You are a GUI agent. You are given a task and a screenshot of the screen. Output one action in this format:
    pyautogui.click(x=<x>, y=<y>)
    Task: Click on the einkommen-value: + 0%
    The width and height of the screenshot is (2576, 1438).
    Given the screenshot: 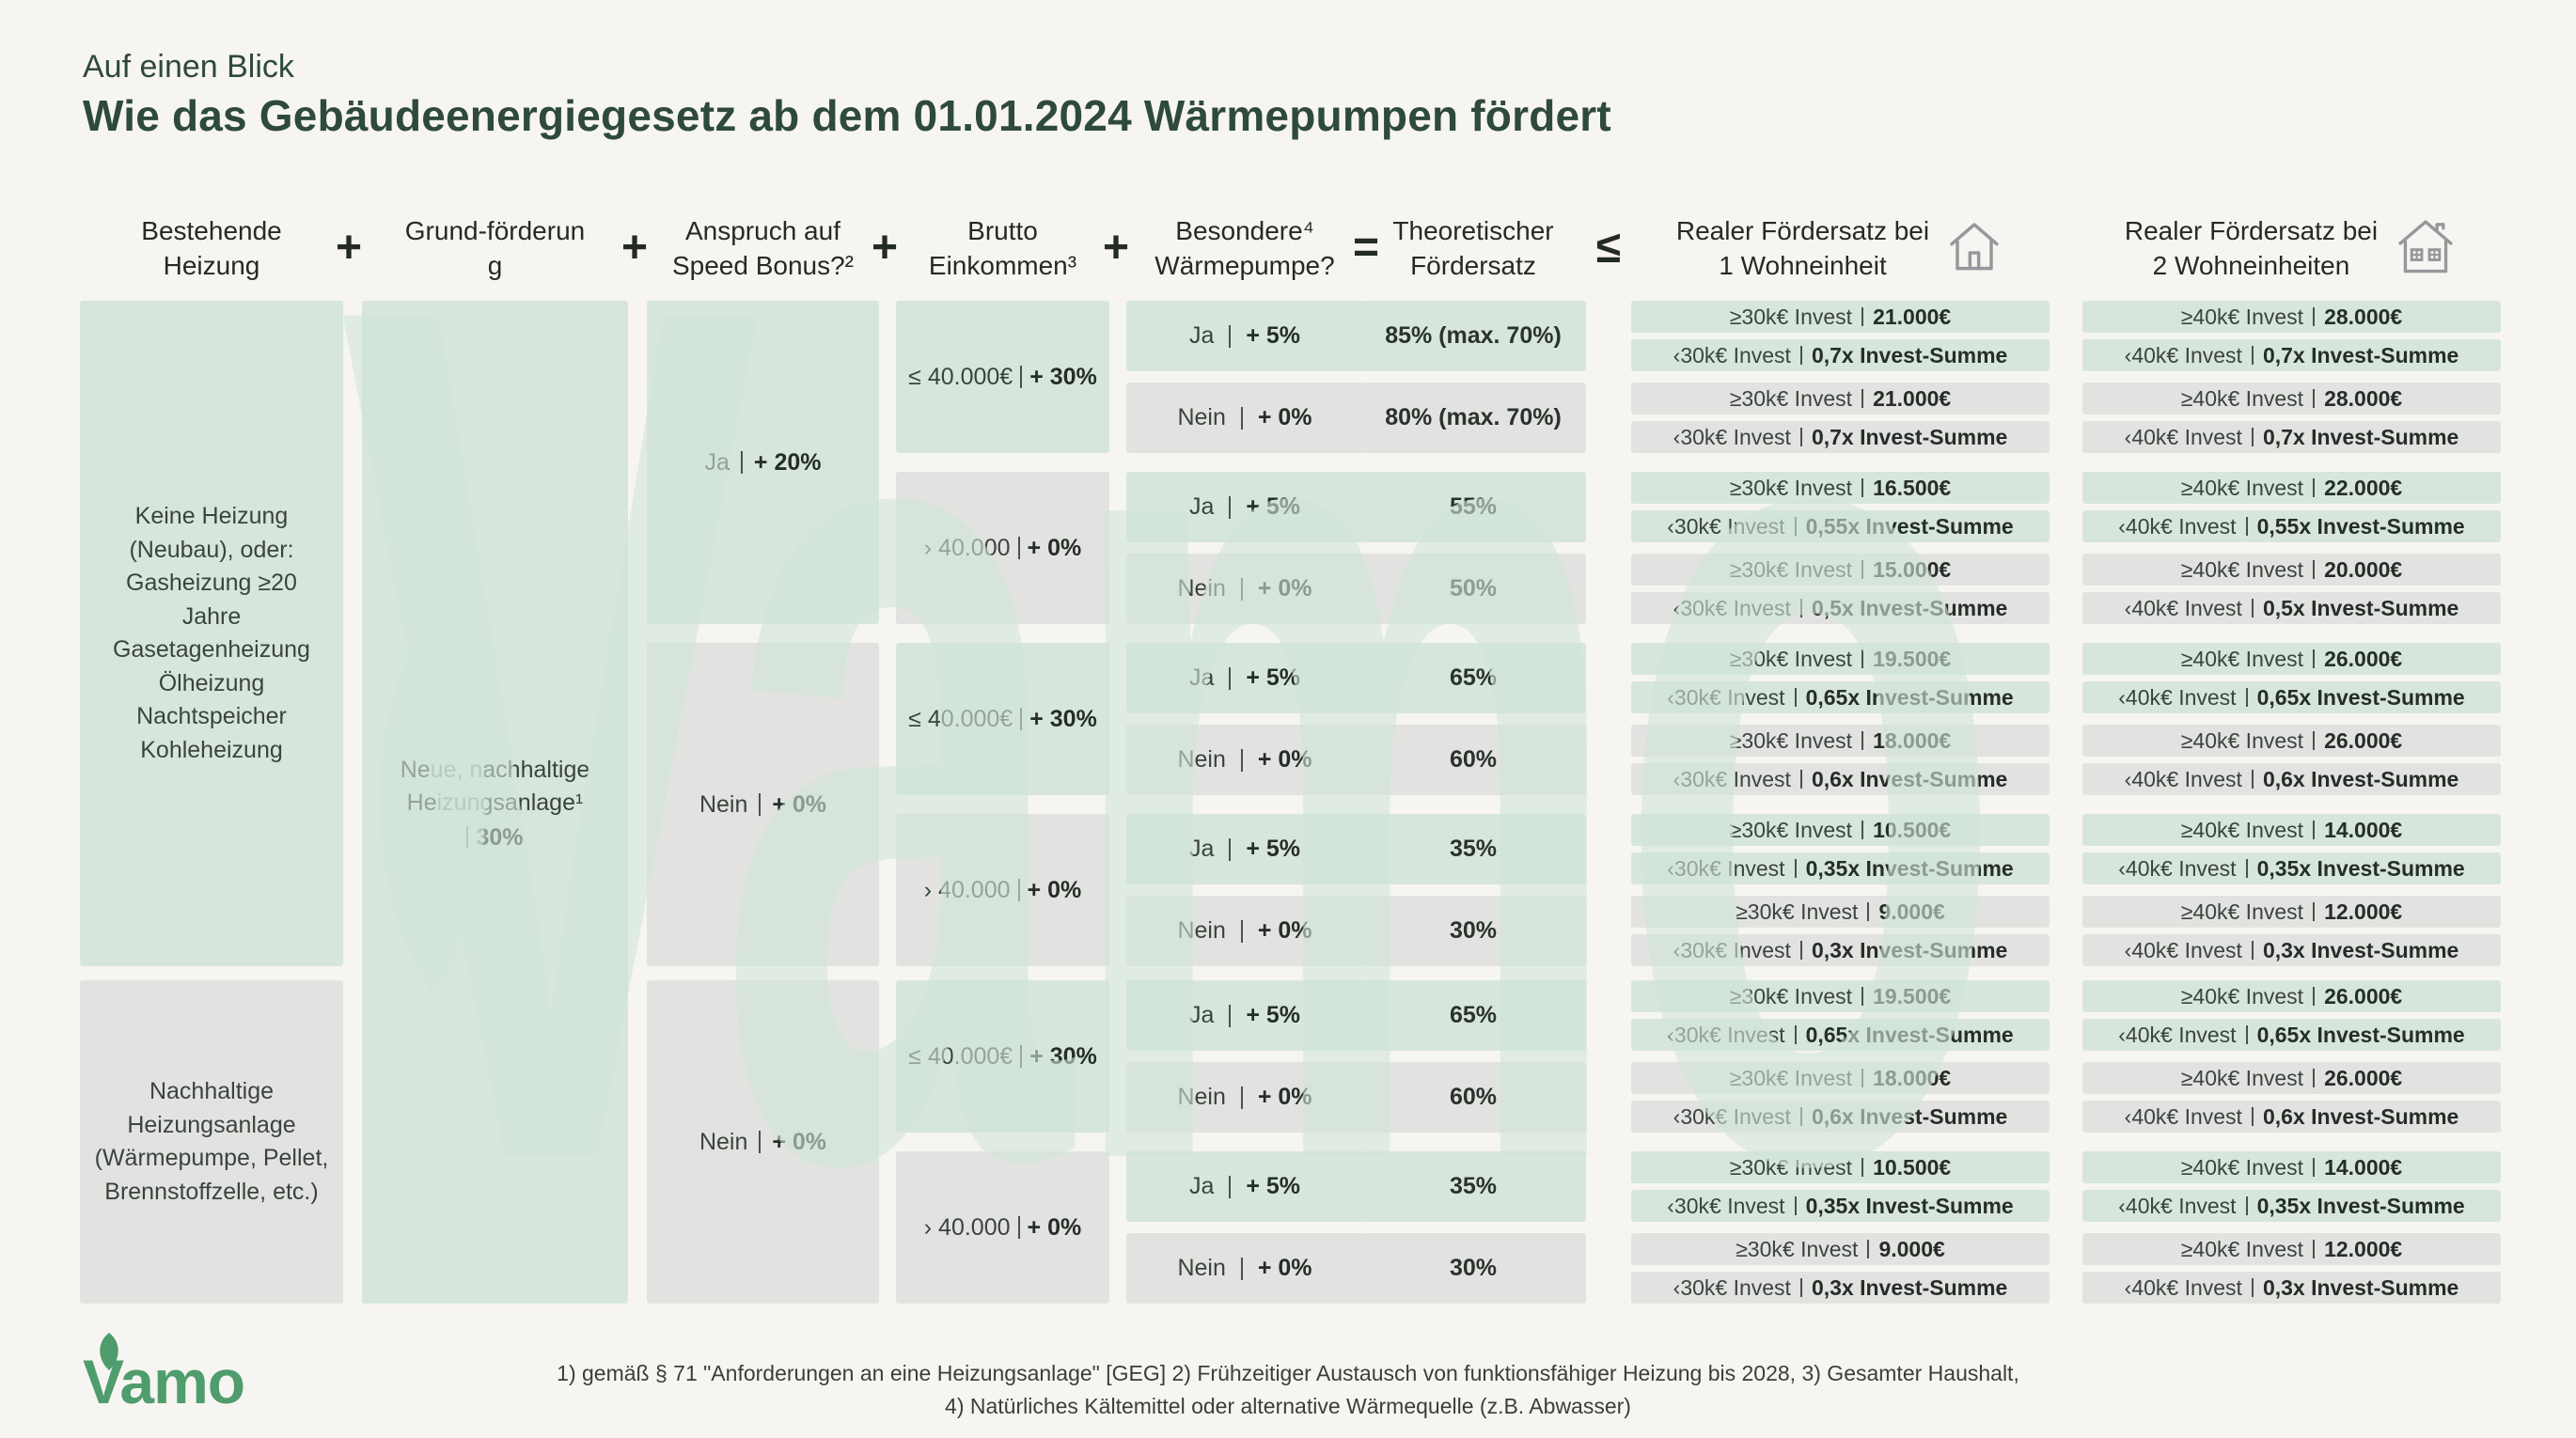 What is the action you would take?
    pyautogui.click(x=1054, y=889)
    